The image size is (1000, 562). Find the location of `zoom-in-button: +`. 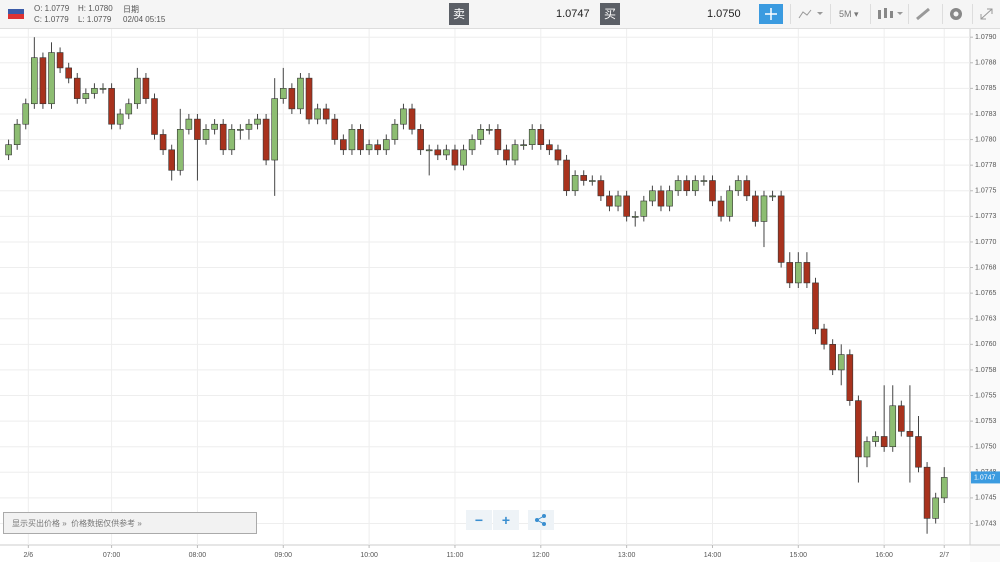

zoom-in-button: + is located at coordinates (506, 520).